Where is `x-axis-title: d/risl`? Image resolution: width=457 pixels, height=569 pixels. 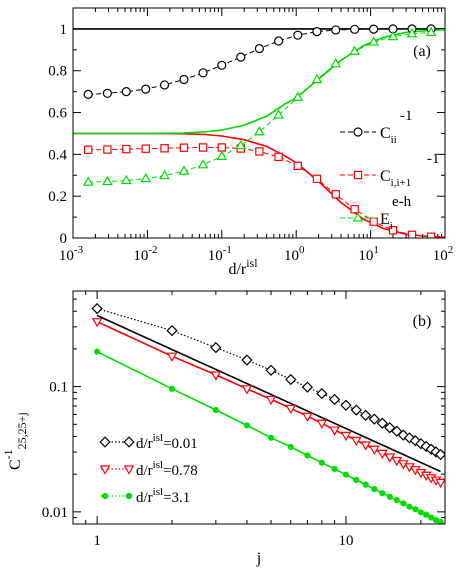 x-axis-title: d/risl is located at coordinates (243, 267).